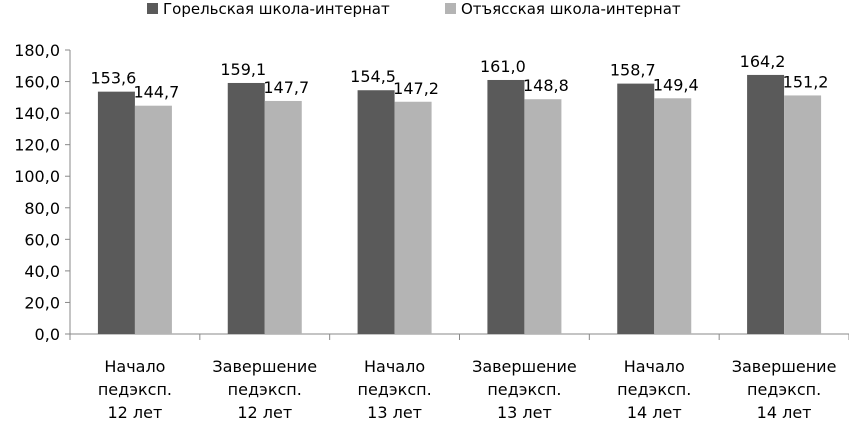 The image size is (849, 428). I want to click on bar-value-label: 154,5, so click(373, 76).